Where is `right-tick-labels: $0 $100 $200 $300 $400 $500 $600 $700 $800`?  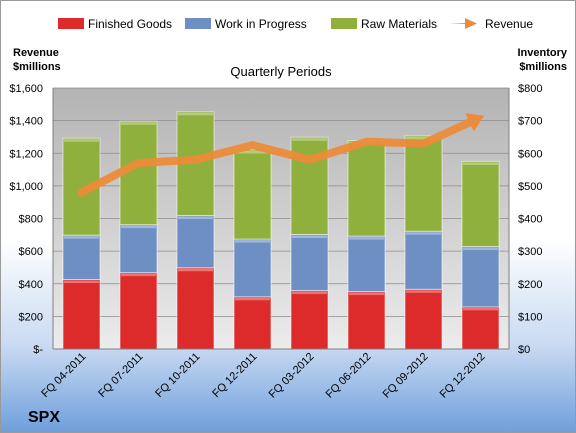 right-tick-labels: $0 $100 $200 $300 $400 $500 $600 $700 $800 is located at coordinates (530, 219).